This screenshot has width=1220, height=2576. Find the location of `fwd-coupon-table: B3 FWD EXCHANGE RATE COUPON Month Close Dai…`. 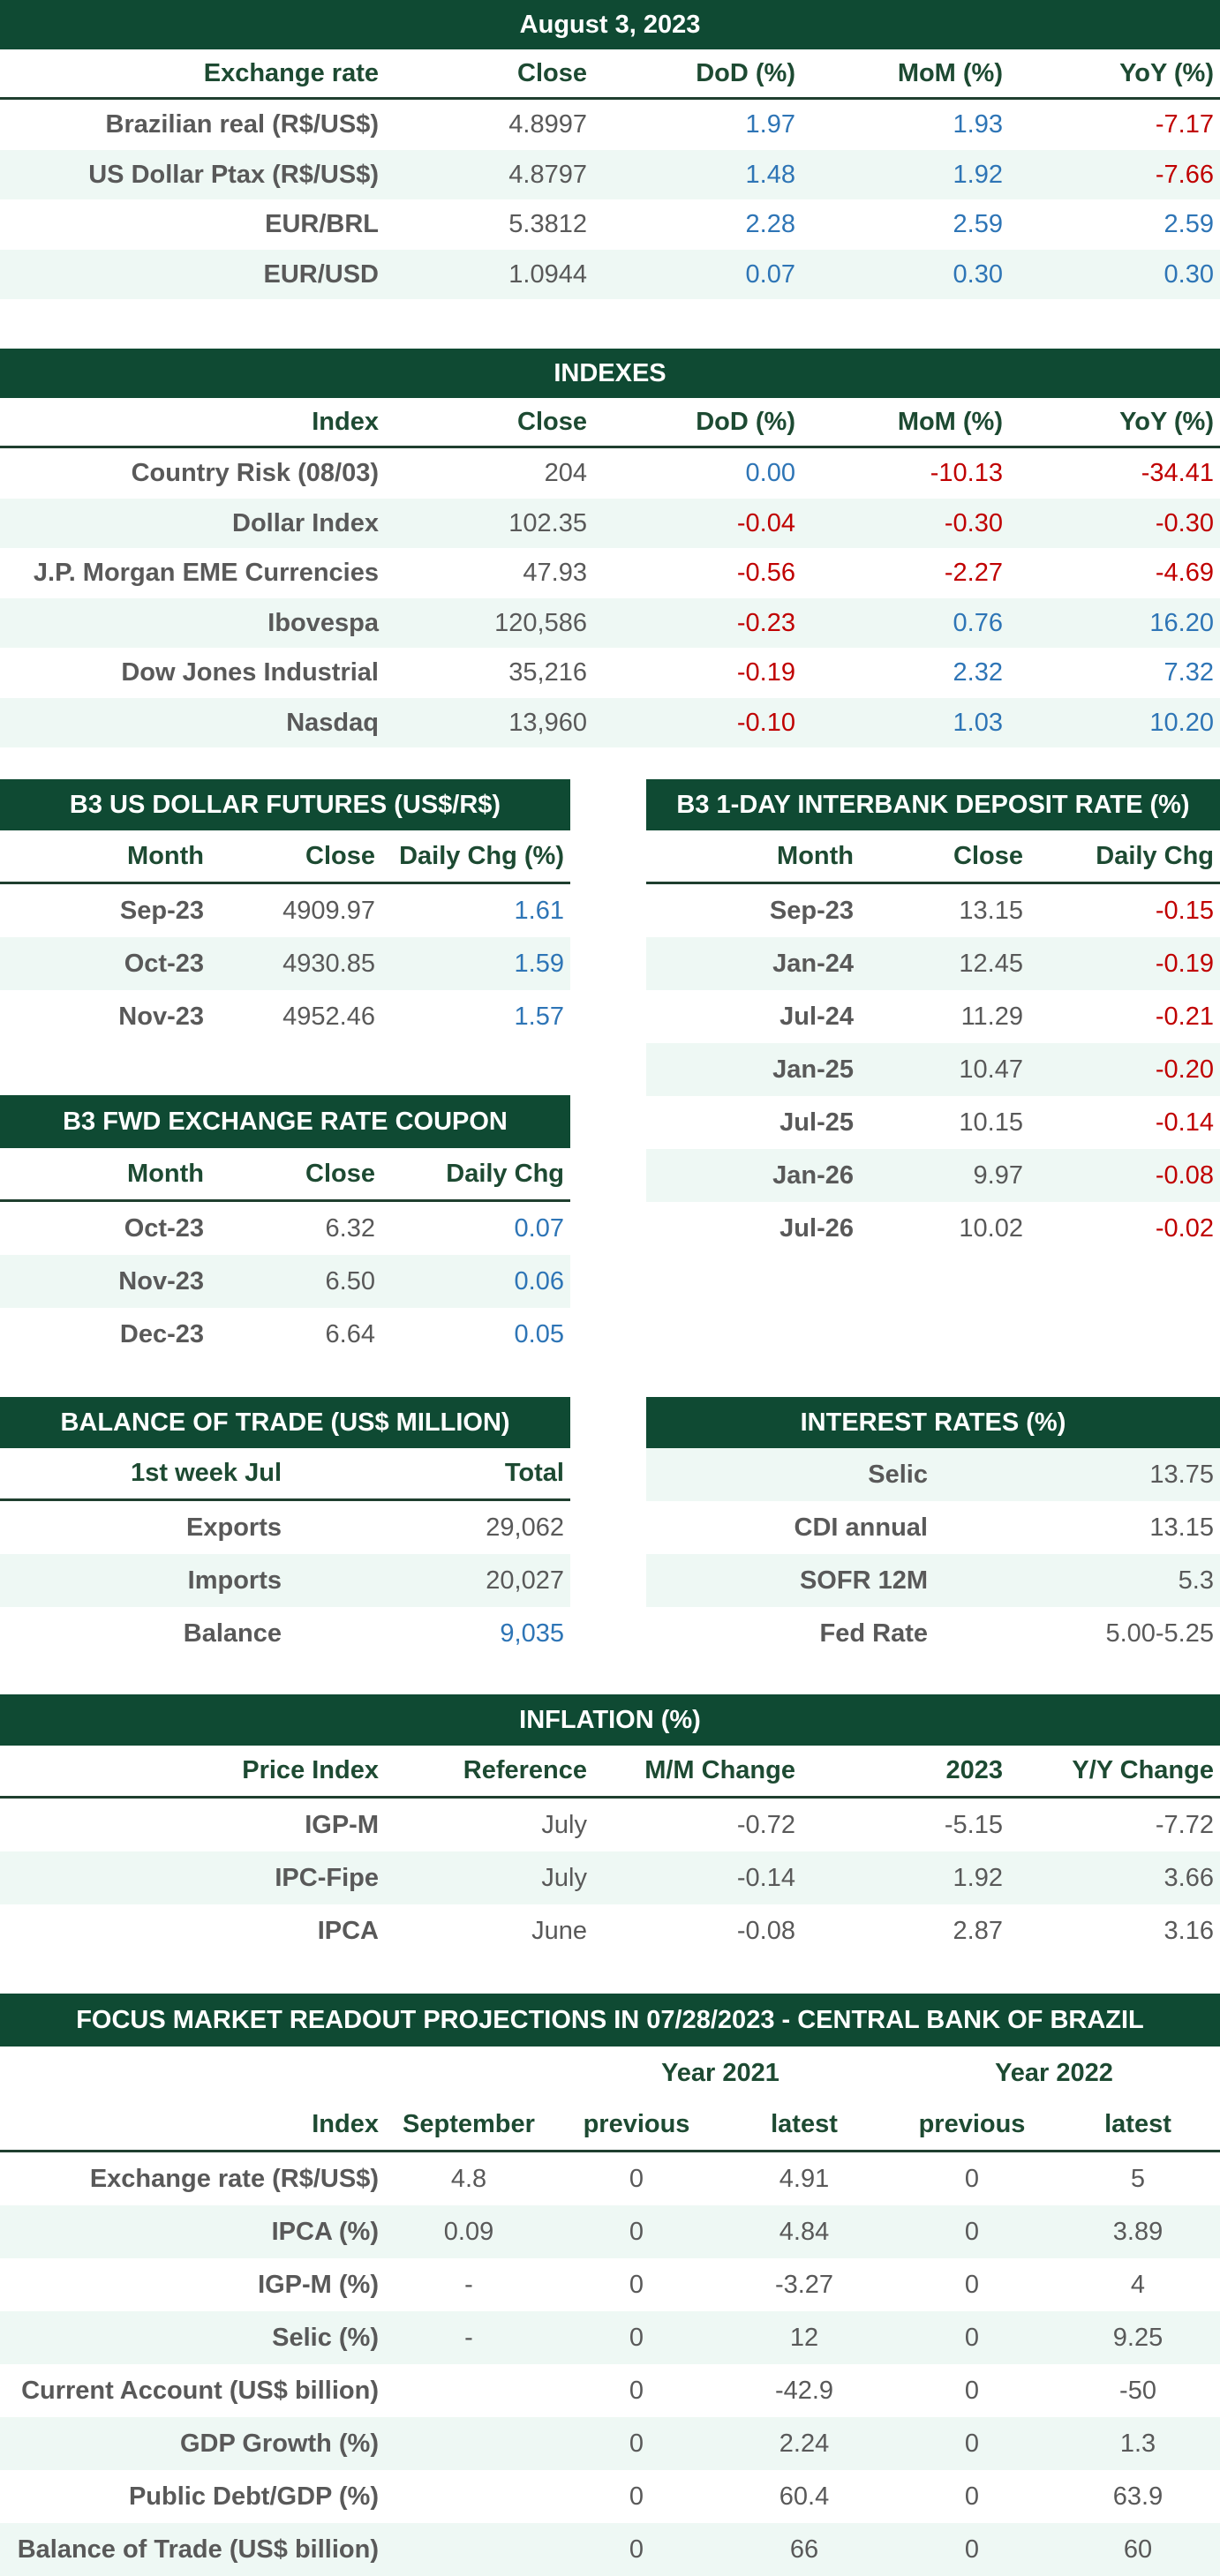

fwd-coupon-table: B3 FWD EXCHANGE RATE COUPON Month Close Dai… is located at coordinates (285, 1228).